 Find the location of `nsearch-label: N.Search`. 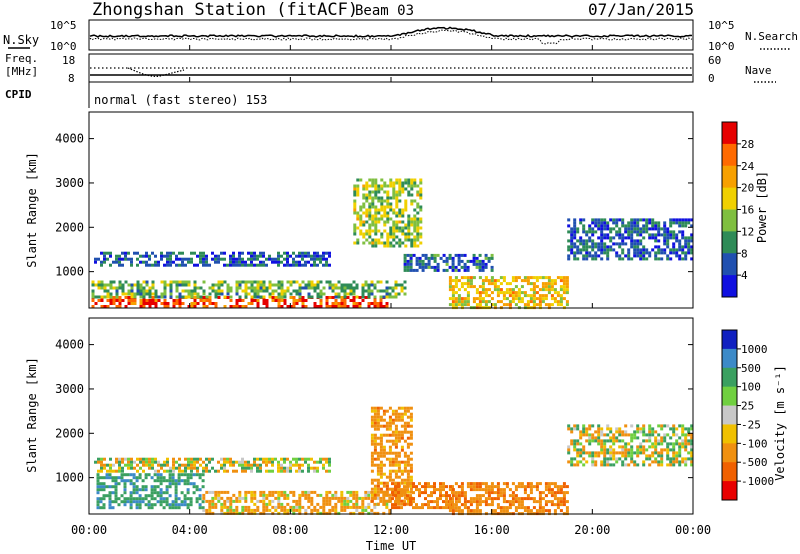

nsearch-label: N.Search is located at coordinates (771, 36).